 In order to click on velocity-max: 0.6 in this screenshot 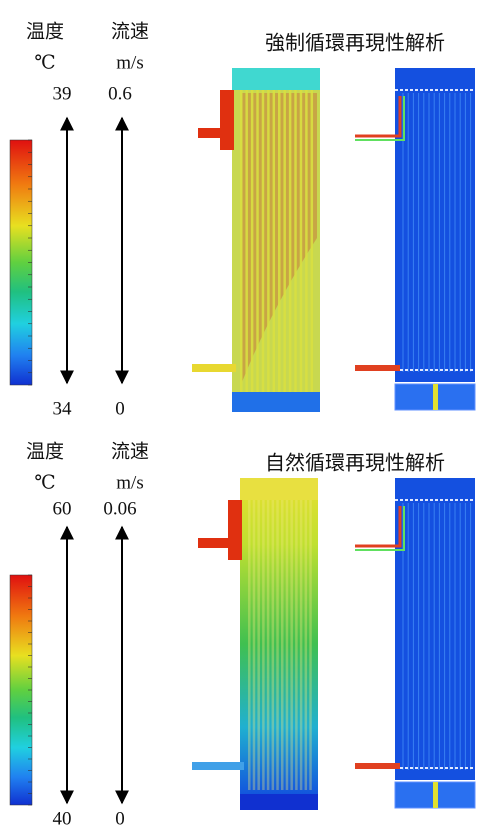, I will do `click(120, 93)`.